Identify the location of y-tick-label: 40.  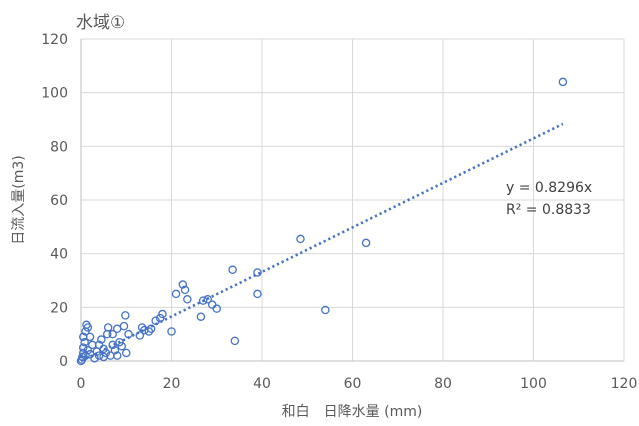
(59, 255).